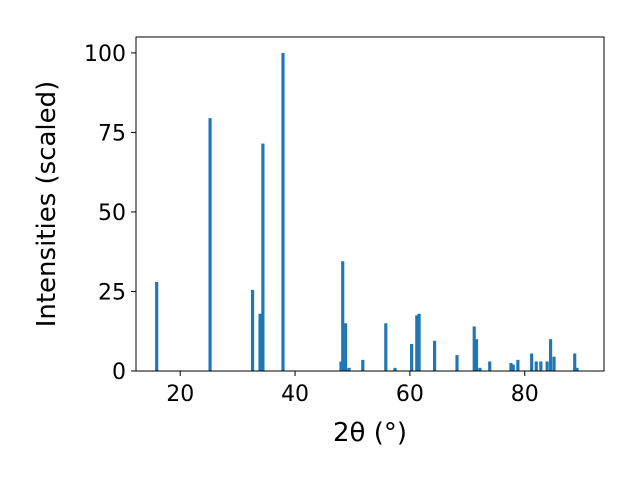  I want to click on y-tick-label: 75, so click(112, 133).